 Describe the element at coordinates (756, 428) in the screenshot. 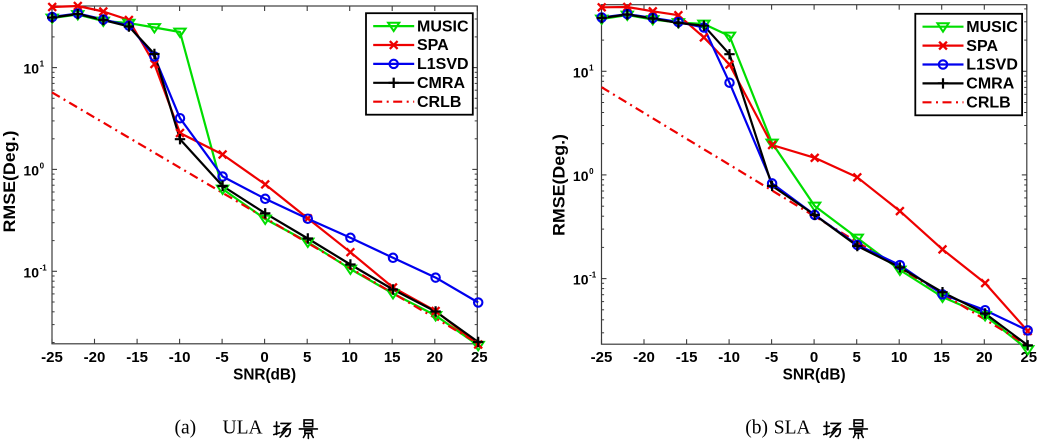

I see `svg-text: (b)` at that location.